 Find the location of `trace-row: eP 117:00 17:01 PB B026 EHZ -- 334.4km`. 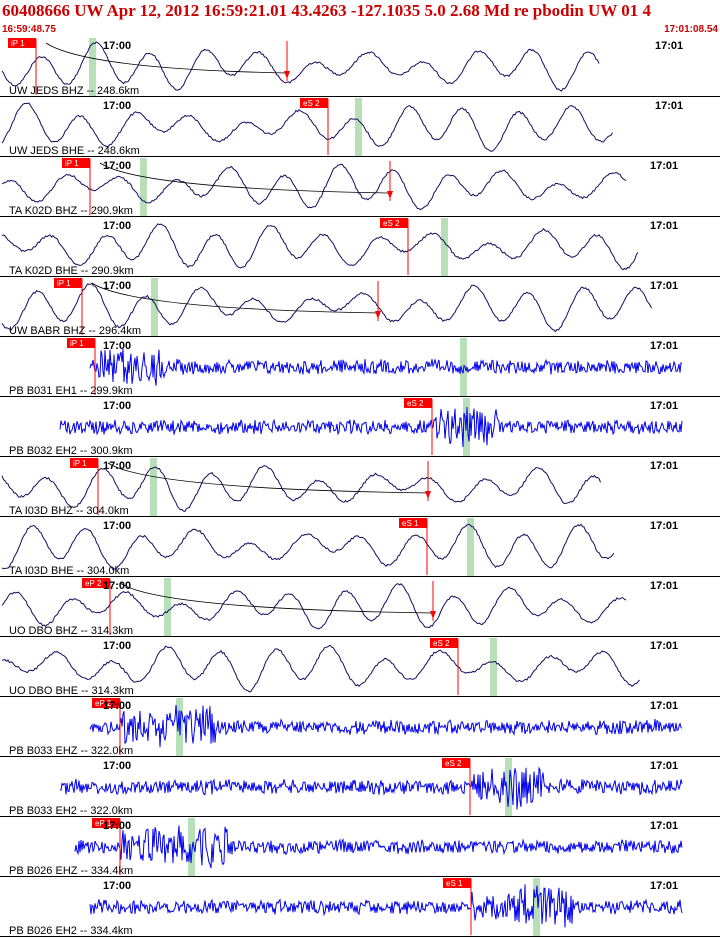

trace-row: eP 117:00 17:01 PB B026 EHZ -- 334.4km is located at coordinates (360, 847).